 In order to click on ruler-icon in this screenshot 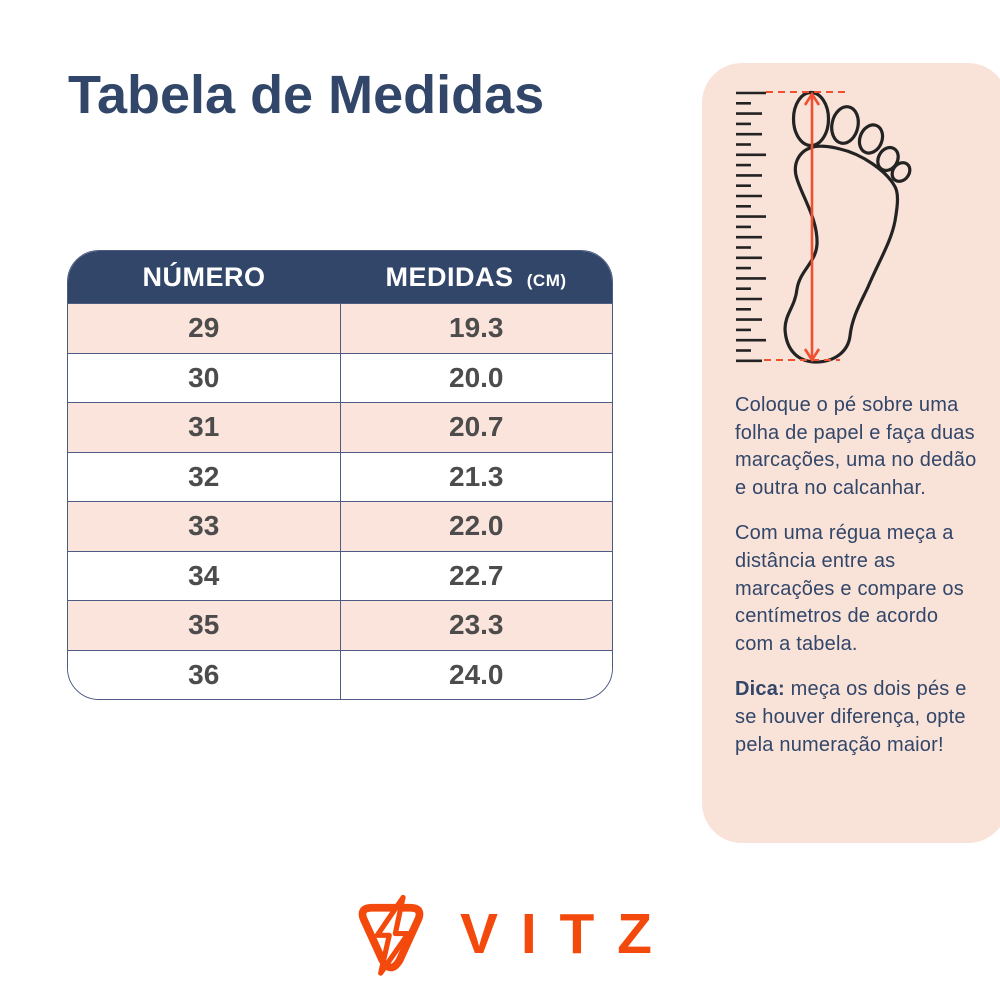, I will do `click(751, 227)`.